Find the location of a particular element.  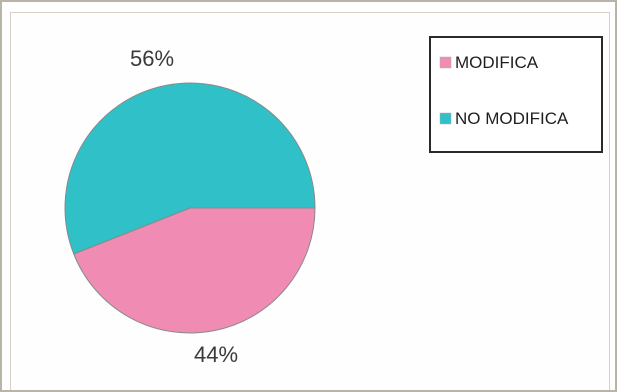

pie-slice-modifica is located at coordinates (194, 270).